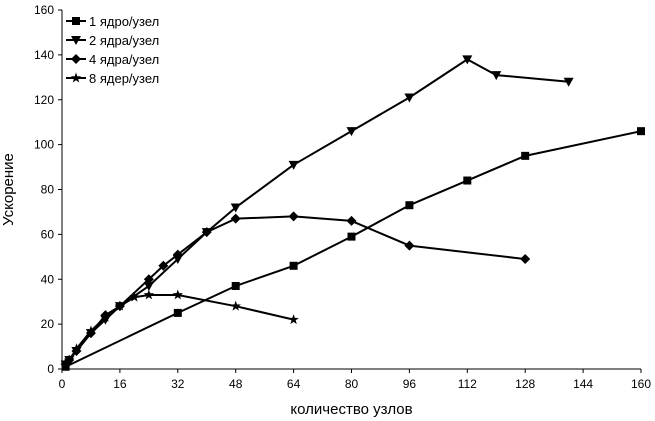 This screenshot has width=655, height=421. I want to click on y-tick-label: 120, so click(44, 100).